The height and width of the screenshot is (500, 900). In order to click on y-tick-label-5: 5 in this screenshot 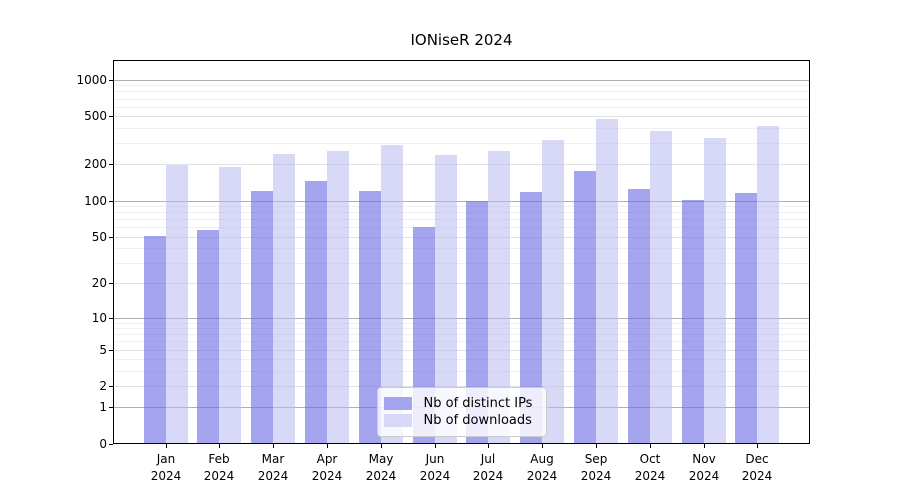, I will do `click(103, 350)`.